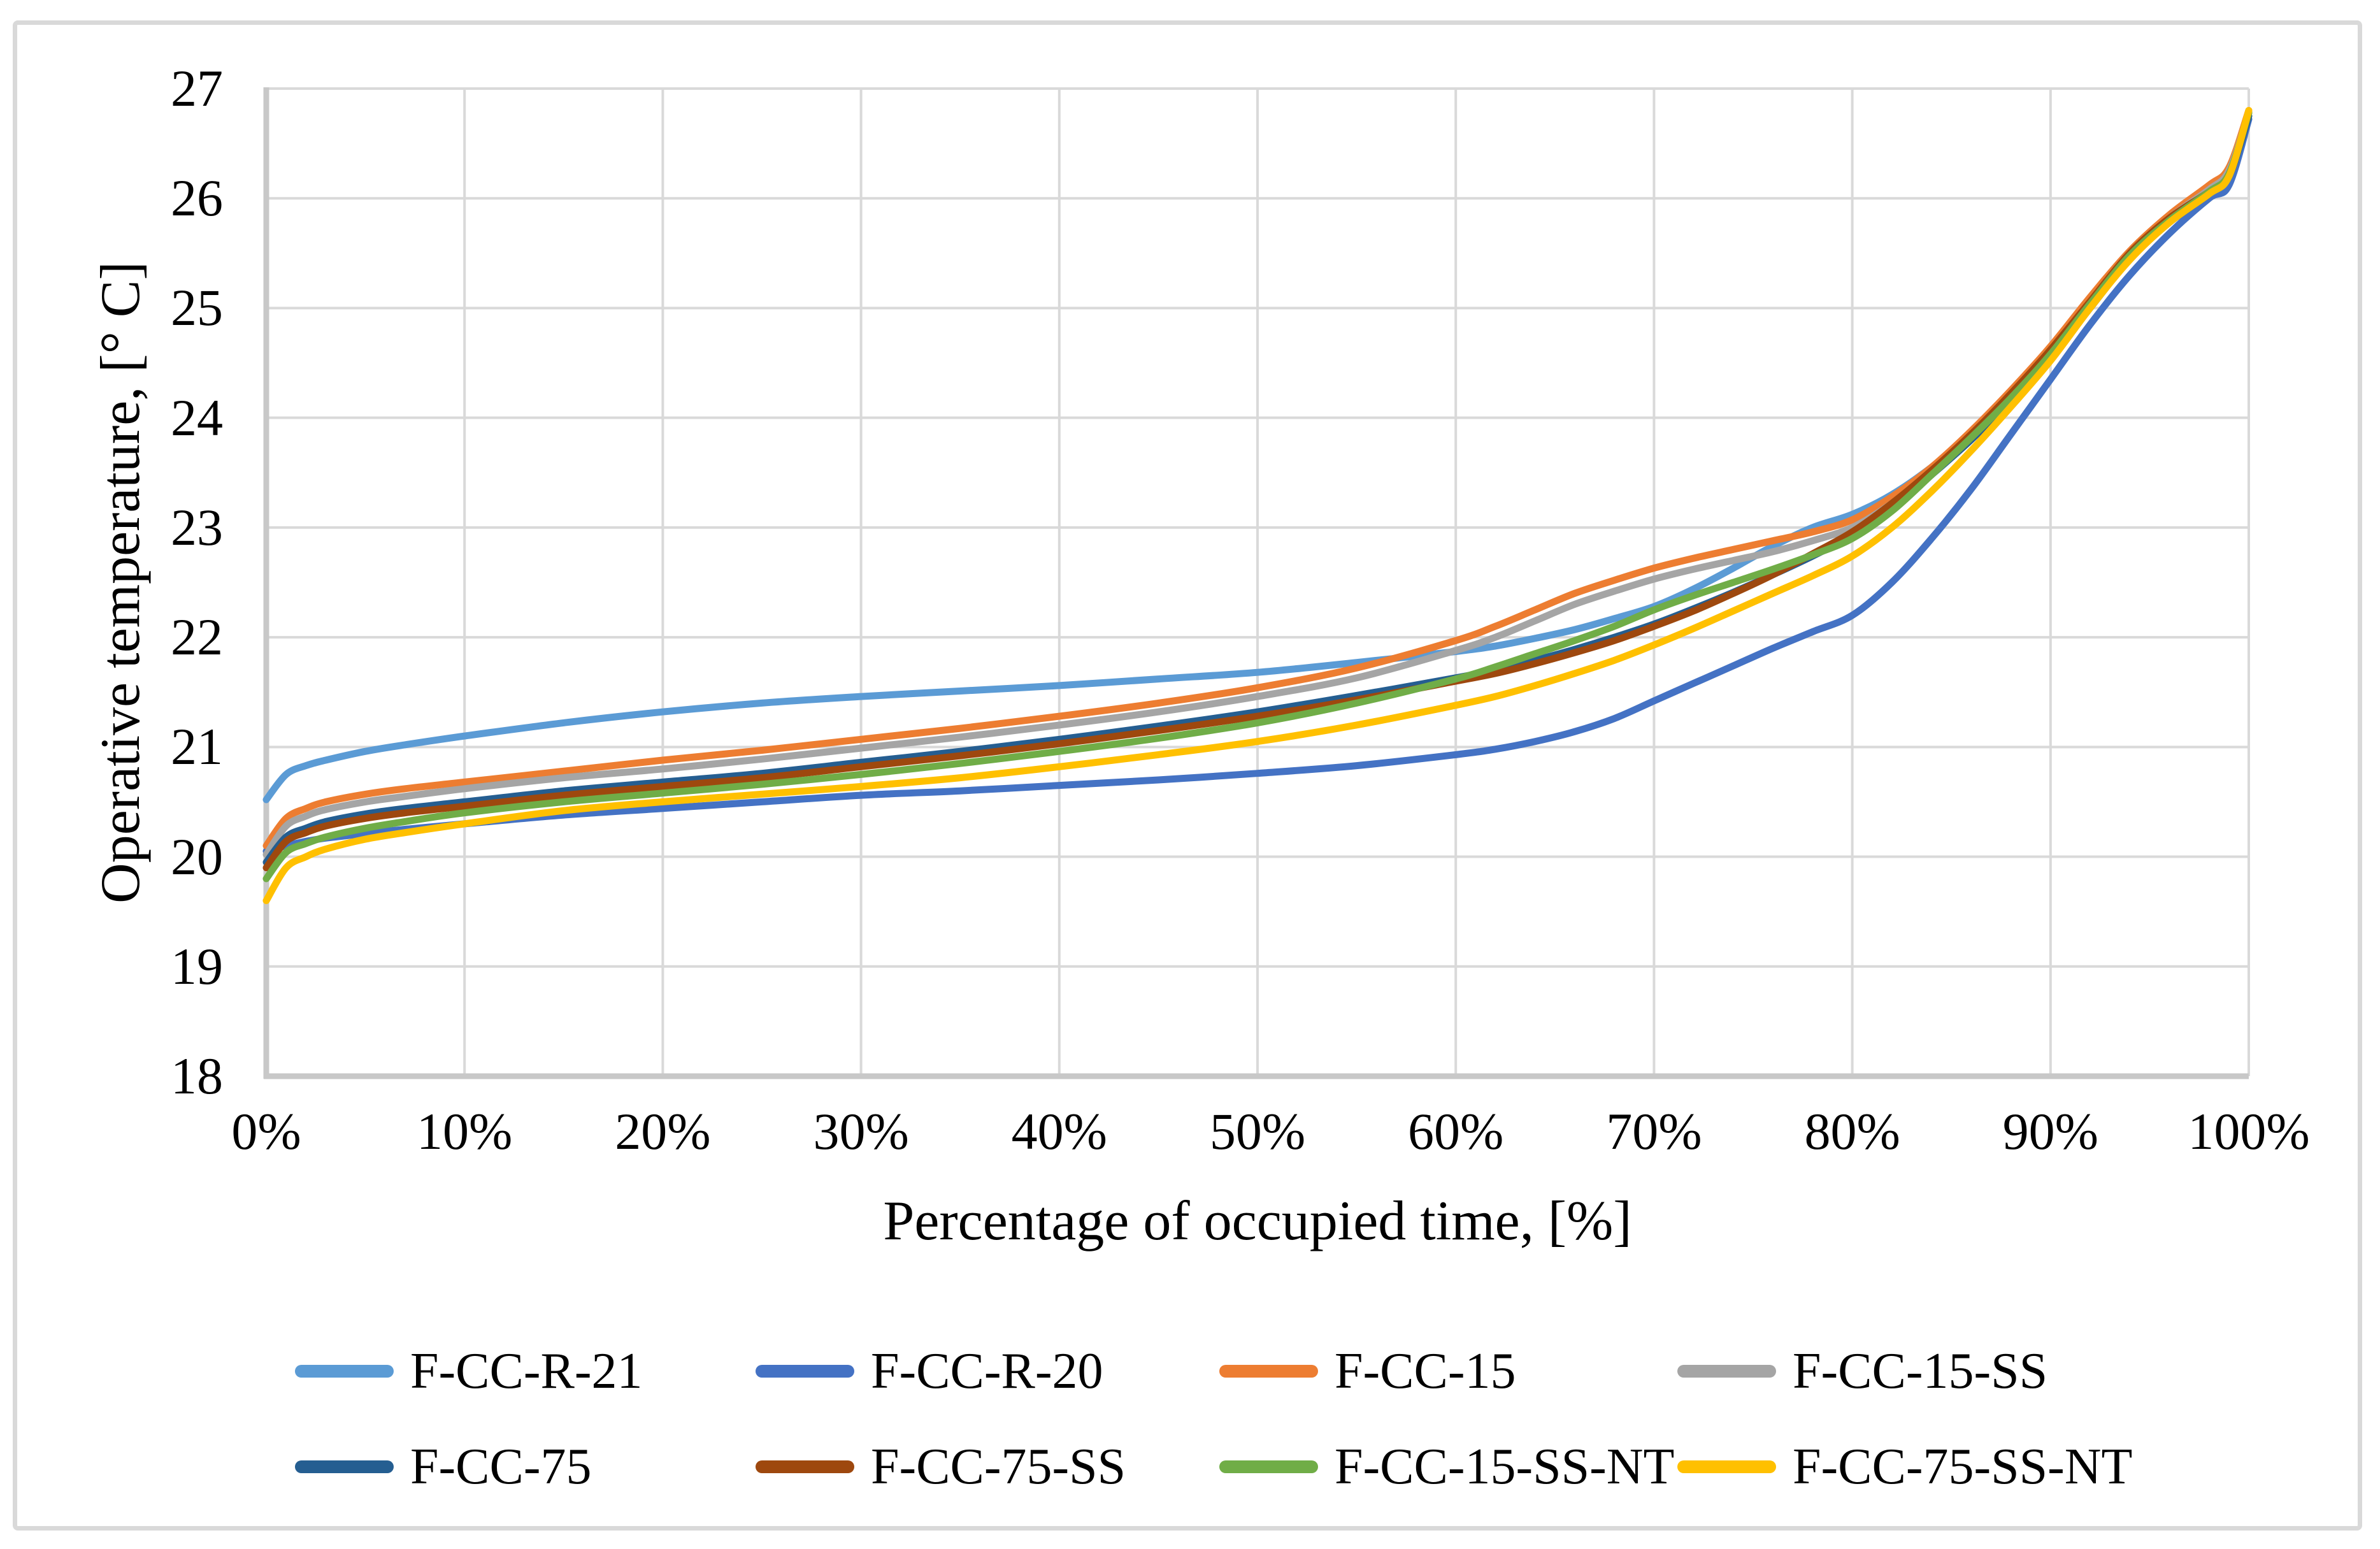 The image size is (2380, 1549). I want to click on x-tick-label-50%: 50%, so click(1257, 1131).